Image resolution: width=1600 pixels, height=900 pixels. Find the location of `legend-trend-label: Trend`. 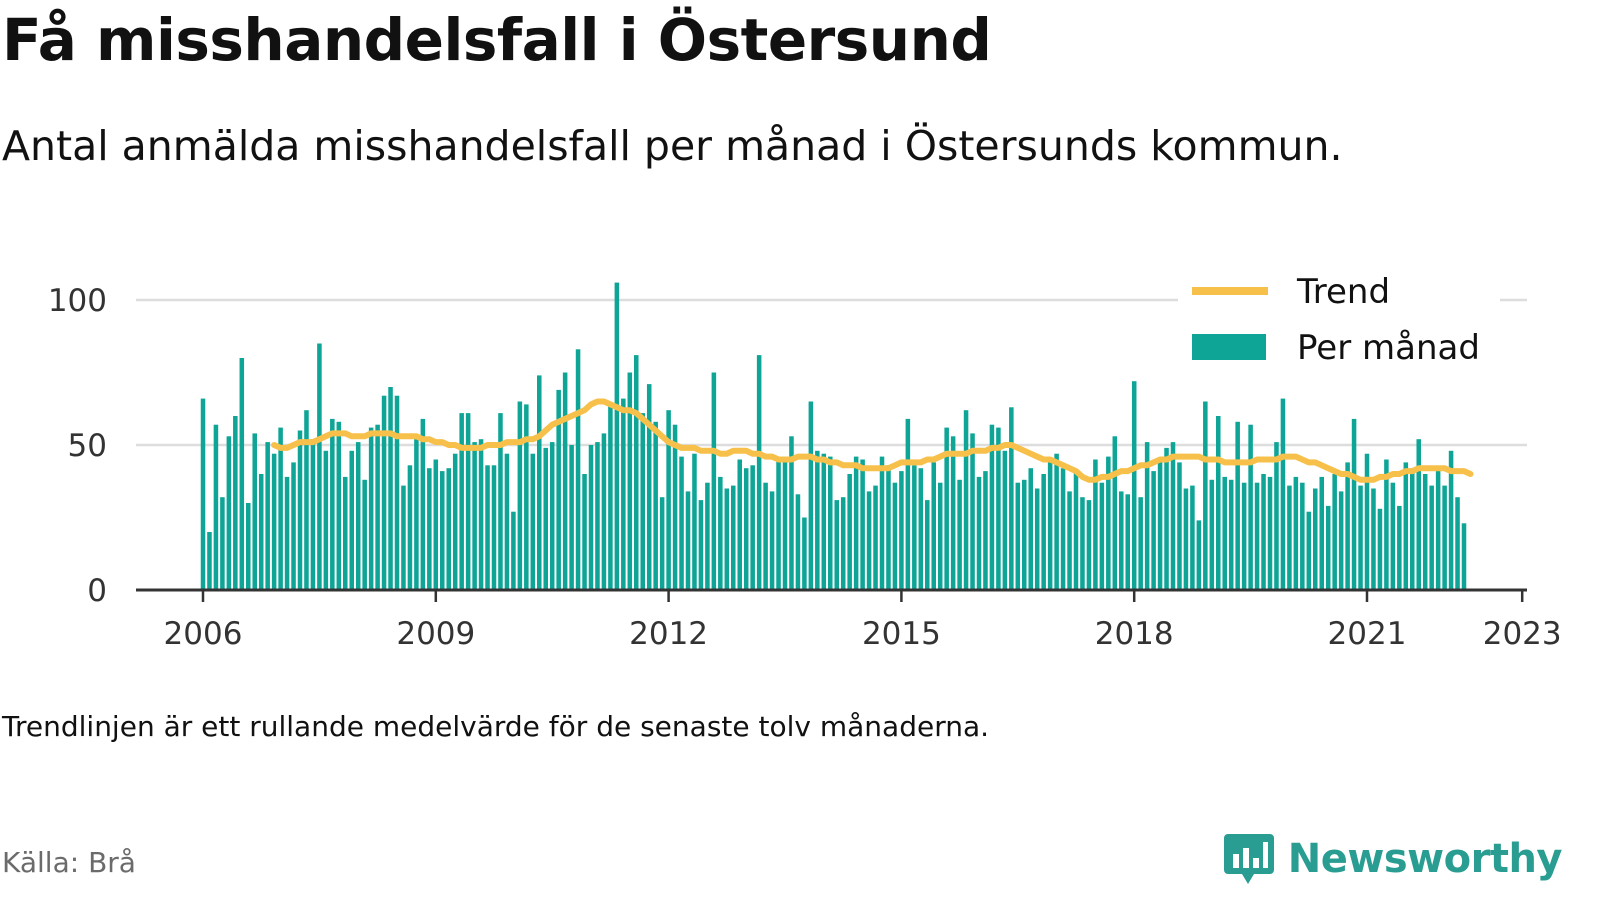

legend-trend-label: Trend is located at coordinates (1343, 292).